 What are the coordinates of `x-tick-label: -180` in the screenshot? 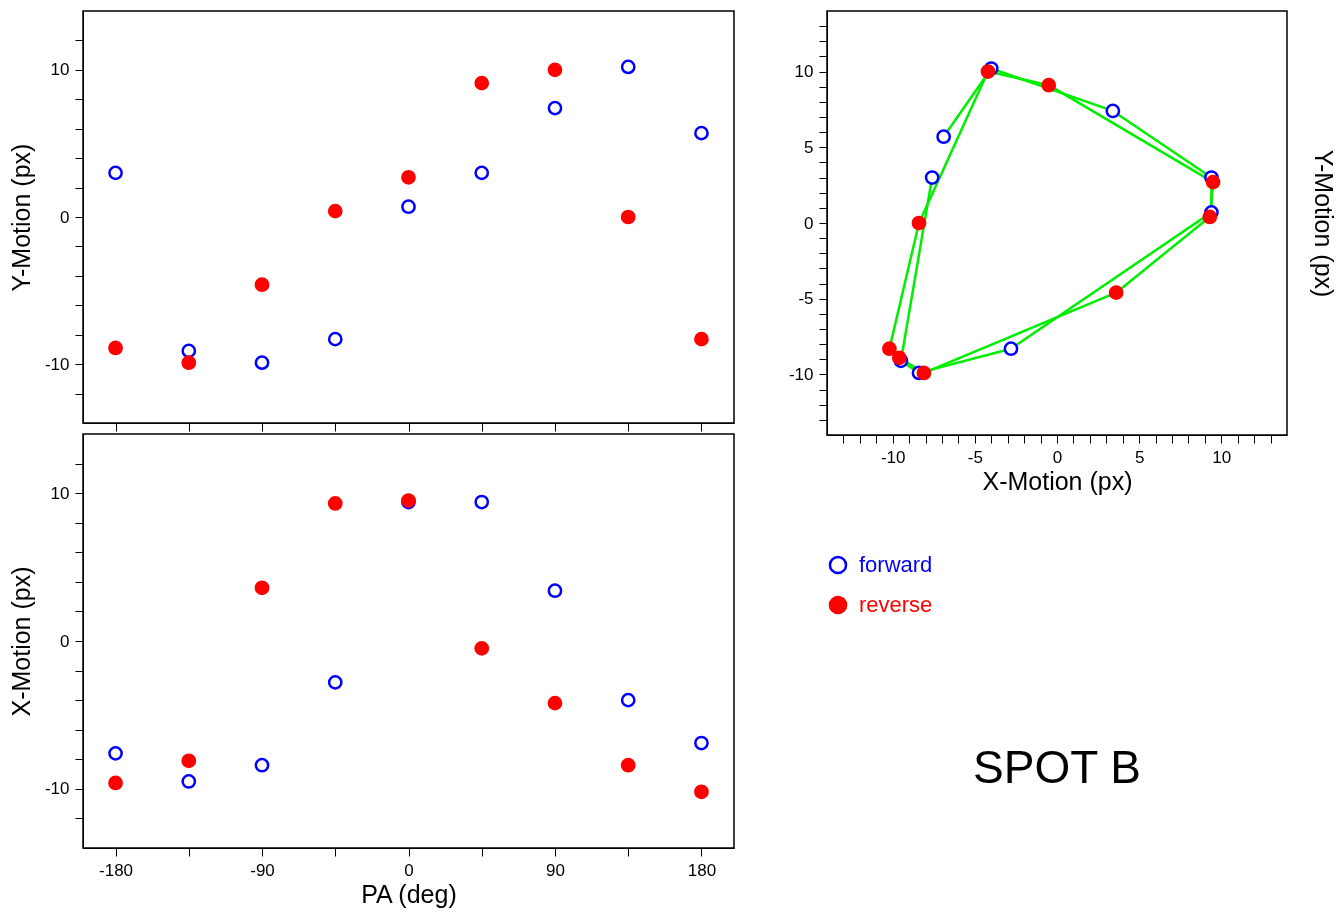 It's located at (116, 870).